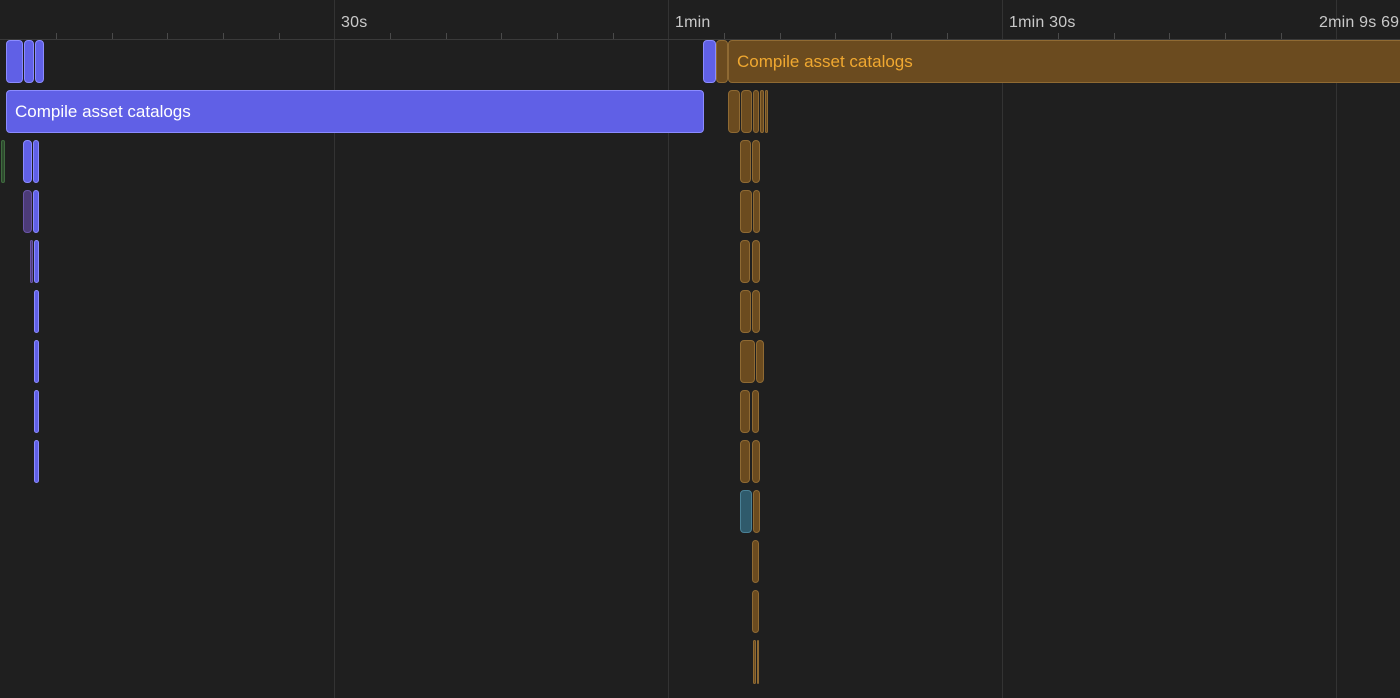 The width and height of the screenshot is (1400, 698). Describe the element at coordinates (1042, 22) in the screenshot. I see `tick-label-1min30s: 1min 30s` at that location.